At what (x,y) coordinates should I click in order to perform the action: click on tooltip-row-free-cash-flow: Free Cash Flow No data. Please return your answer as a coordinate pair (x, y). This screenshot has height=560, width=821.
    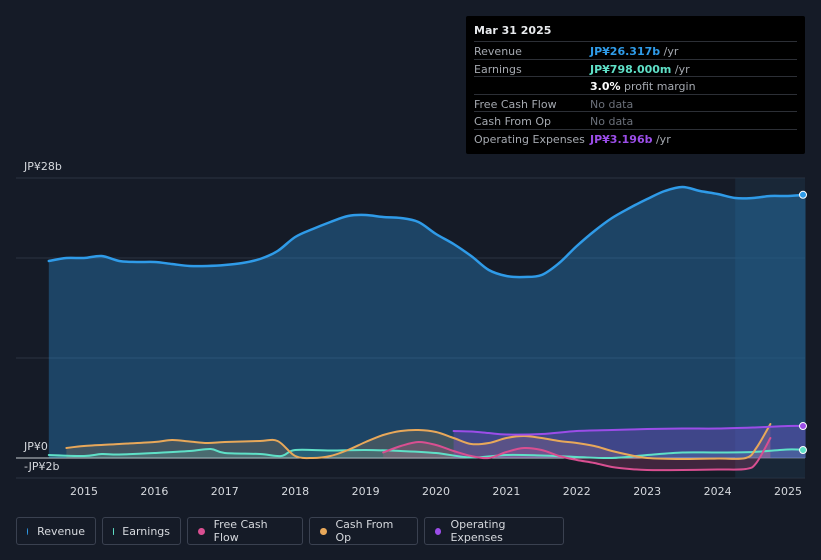
    Looking at the image, I should click on (635, 102).